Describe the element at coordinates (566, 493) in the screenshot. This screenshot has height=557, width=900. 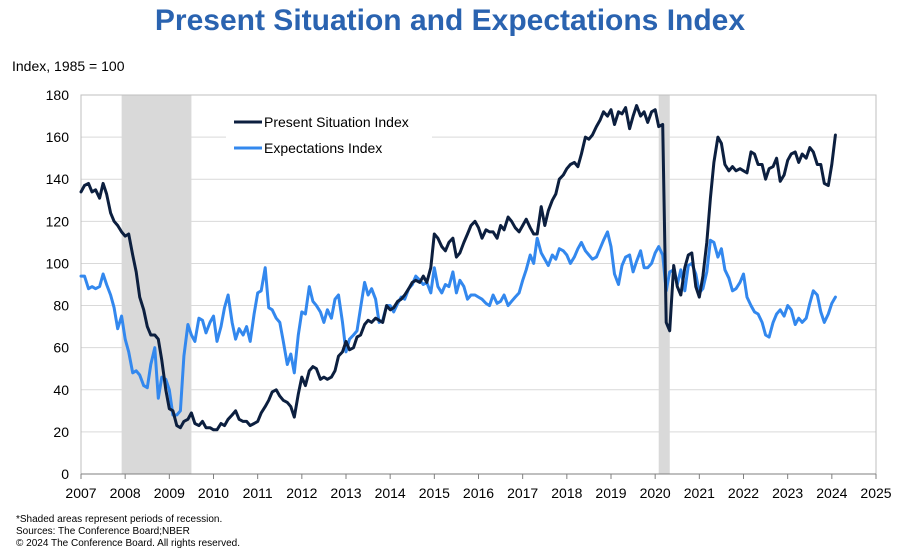
I see `x-tick-label: 2018` at that location.